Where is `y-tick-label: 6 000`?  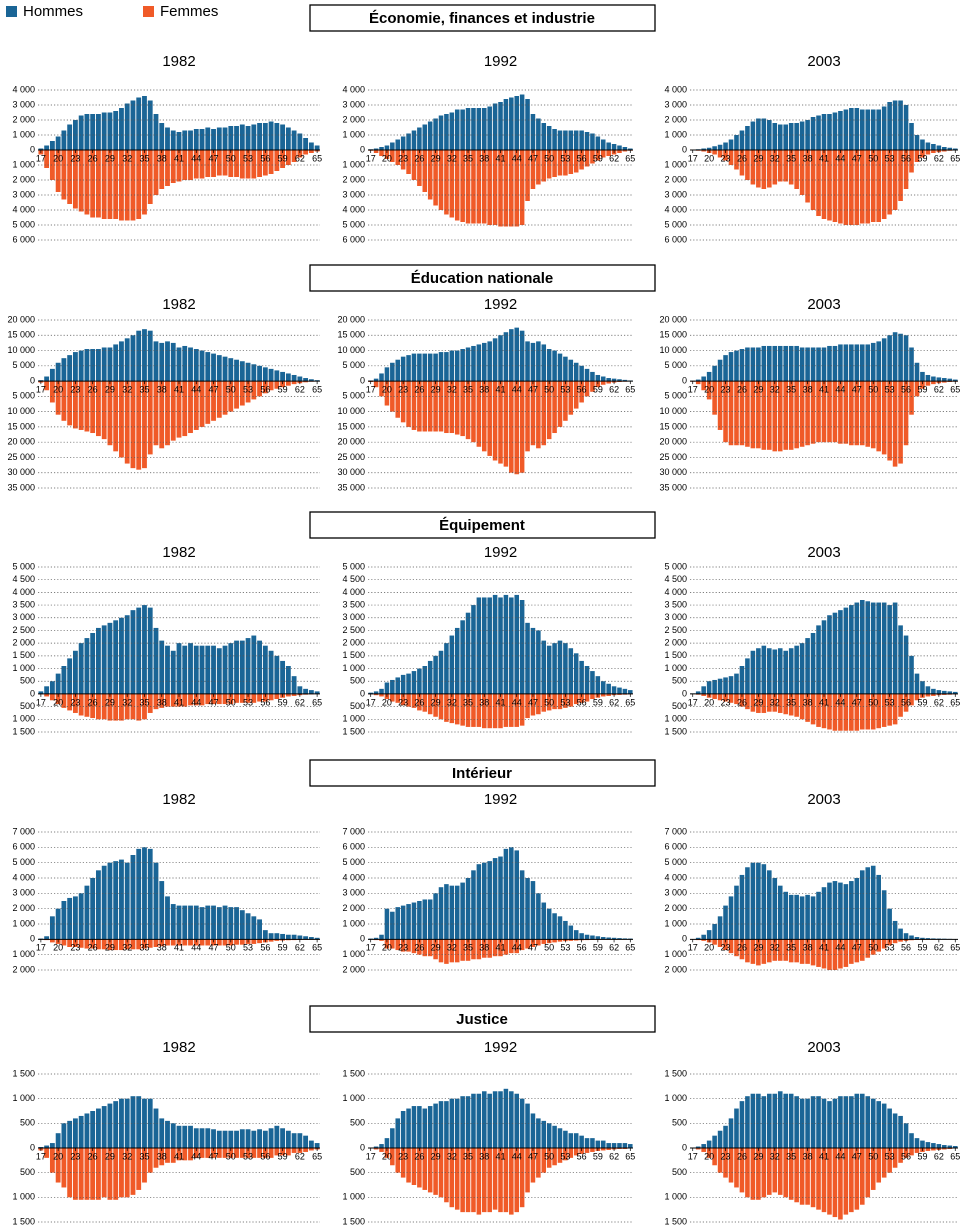 y-tick-label: 6 000 is located at coordinates (675, 239).